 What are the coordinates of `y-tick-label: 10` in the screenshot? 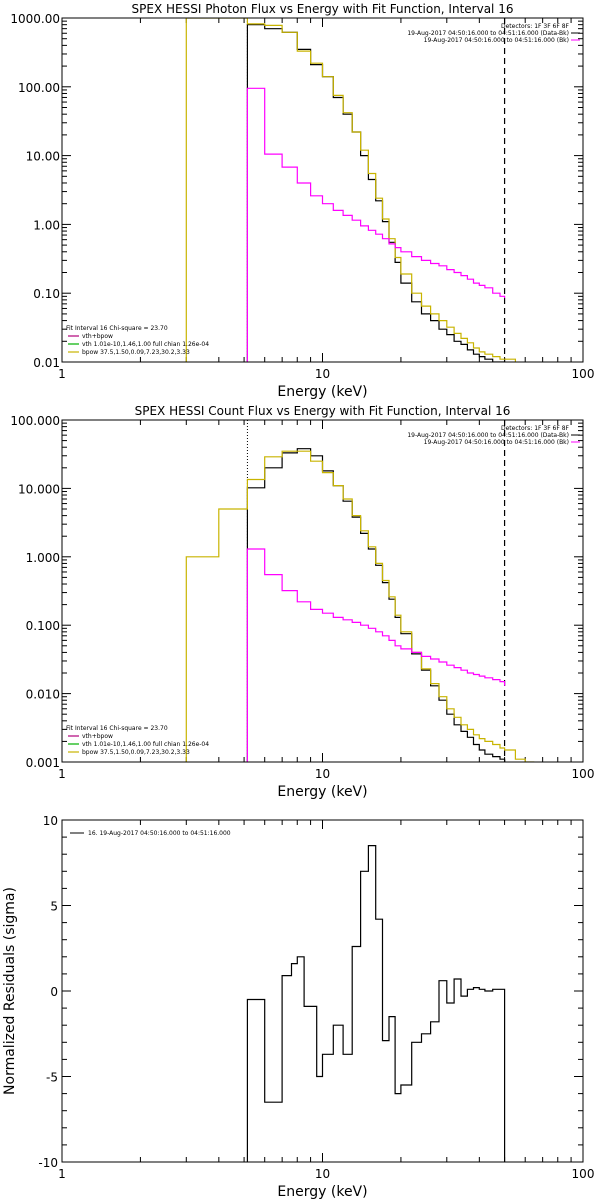 It's located at (50, 821).